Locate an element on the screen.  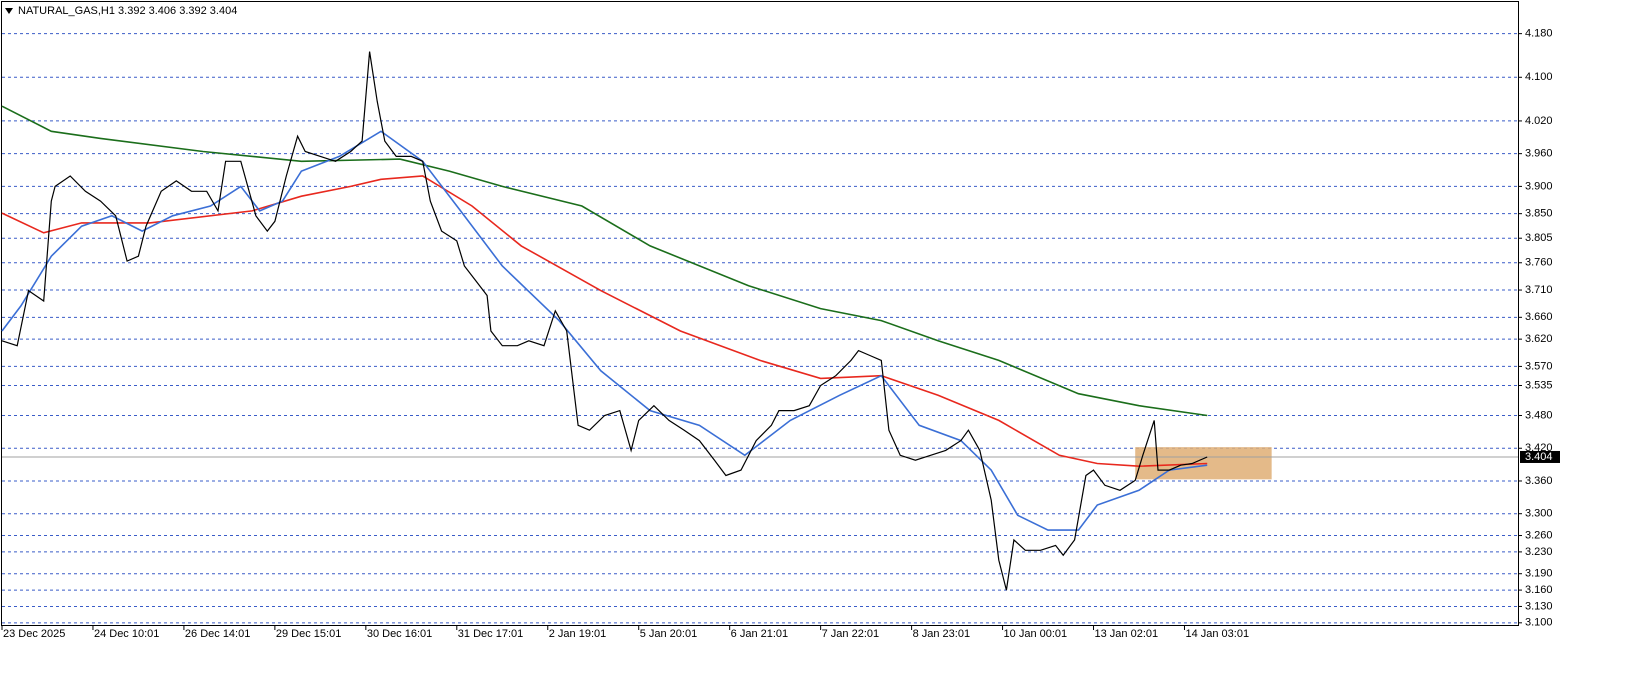
x-tick-label: 23 Dec 2025 is located at coordinates (34, 634).